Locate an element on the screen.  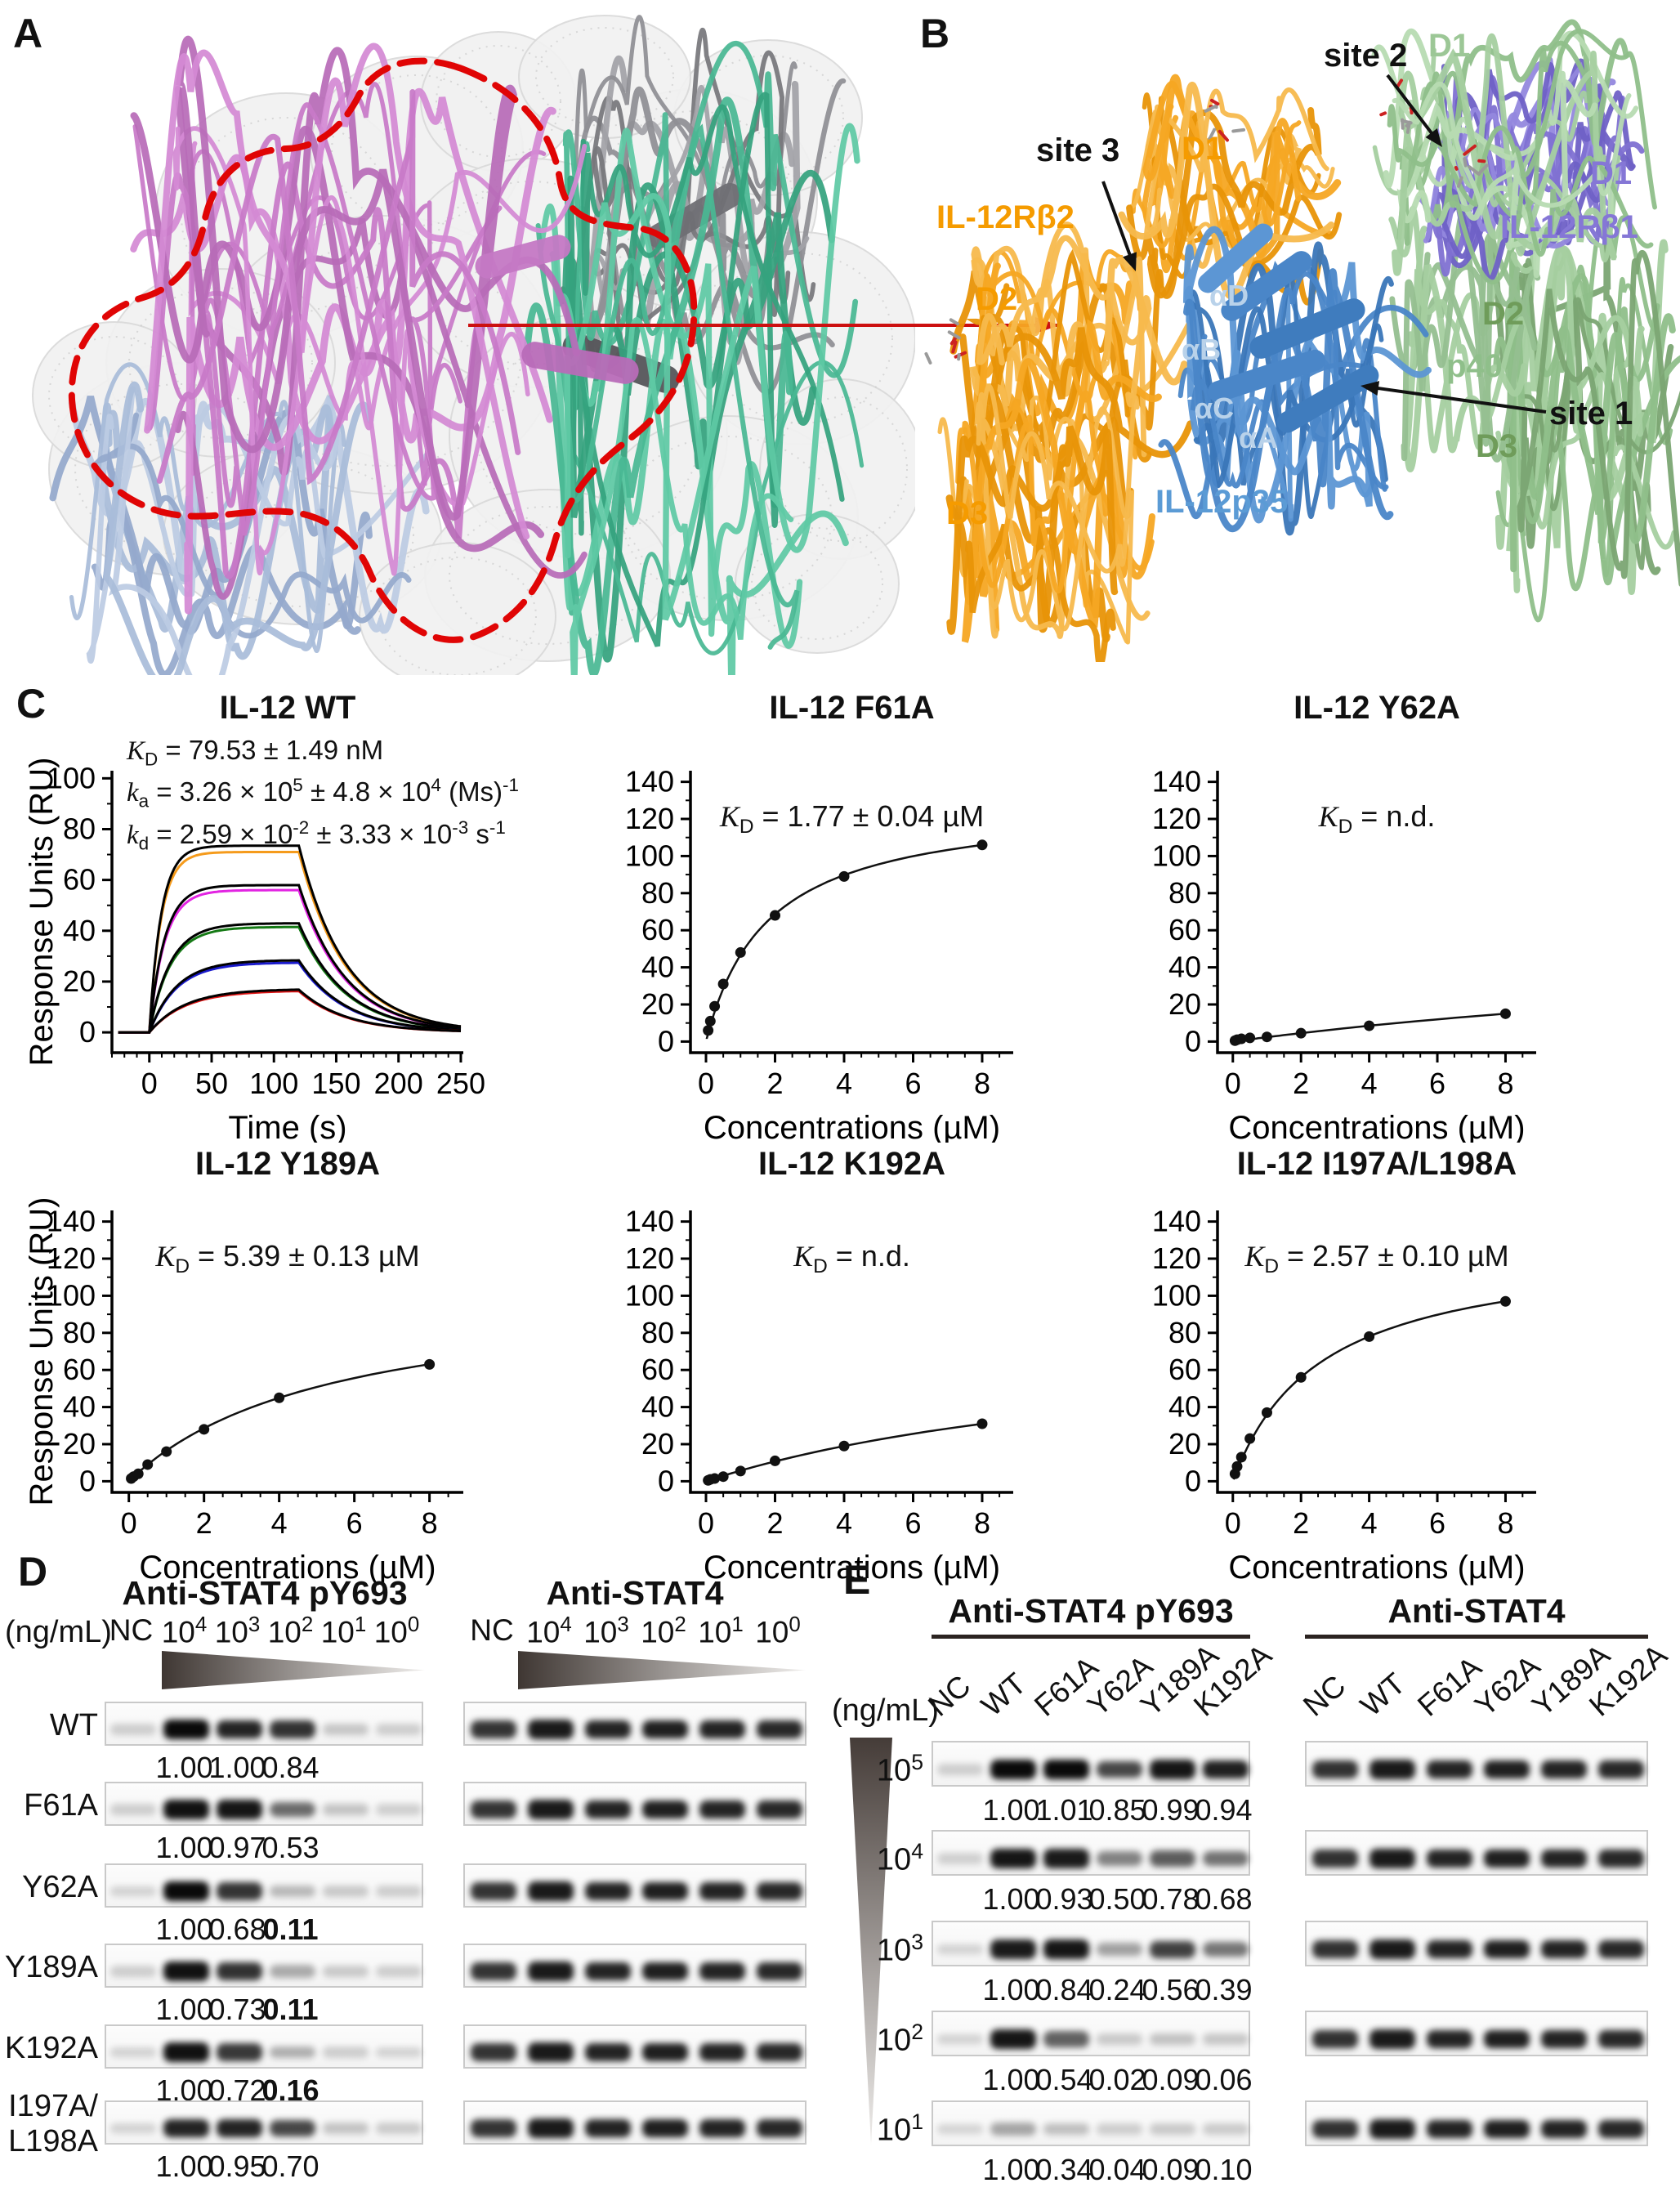
svg-text: 4 is located at coordinates (844, 1523).